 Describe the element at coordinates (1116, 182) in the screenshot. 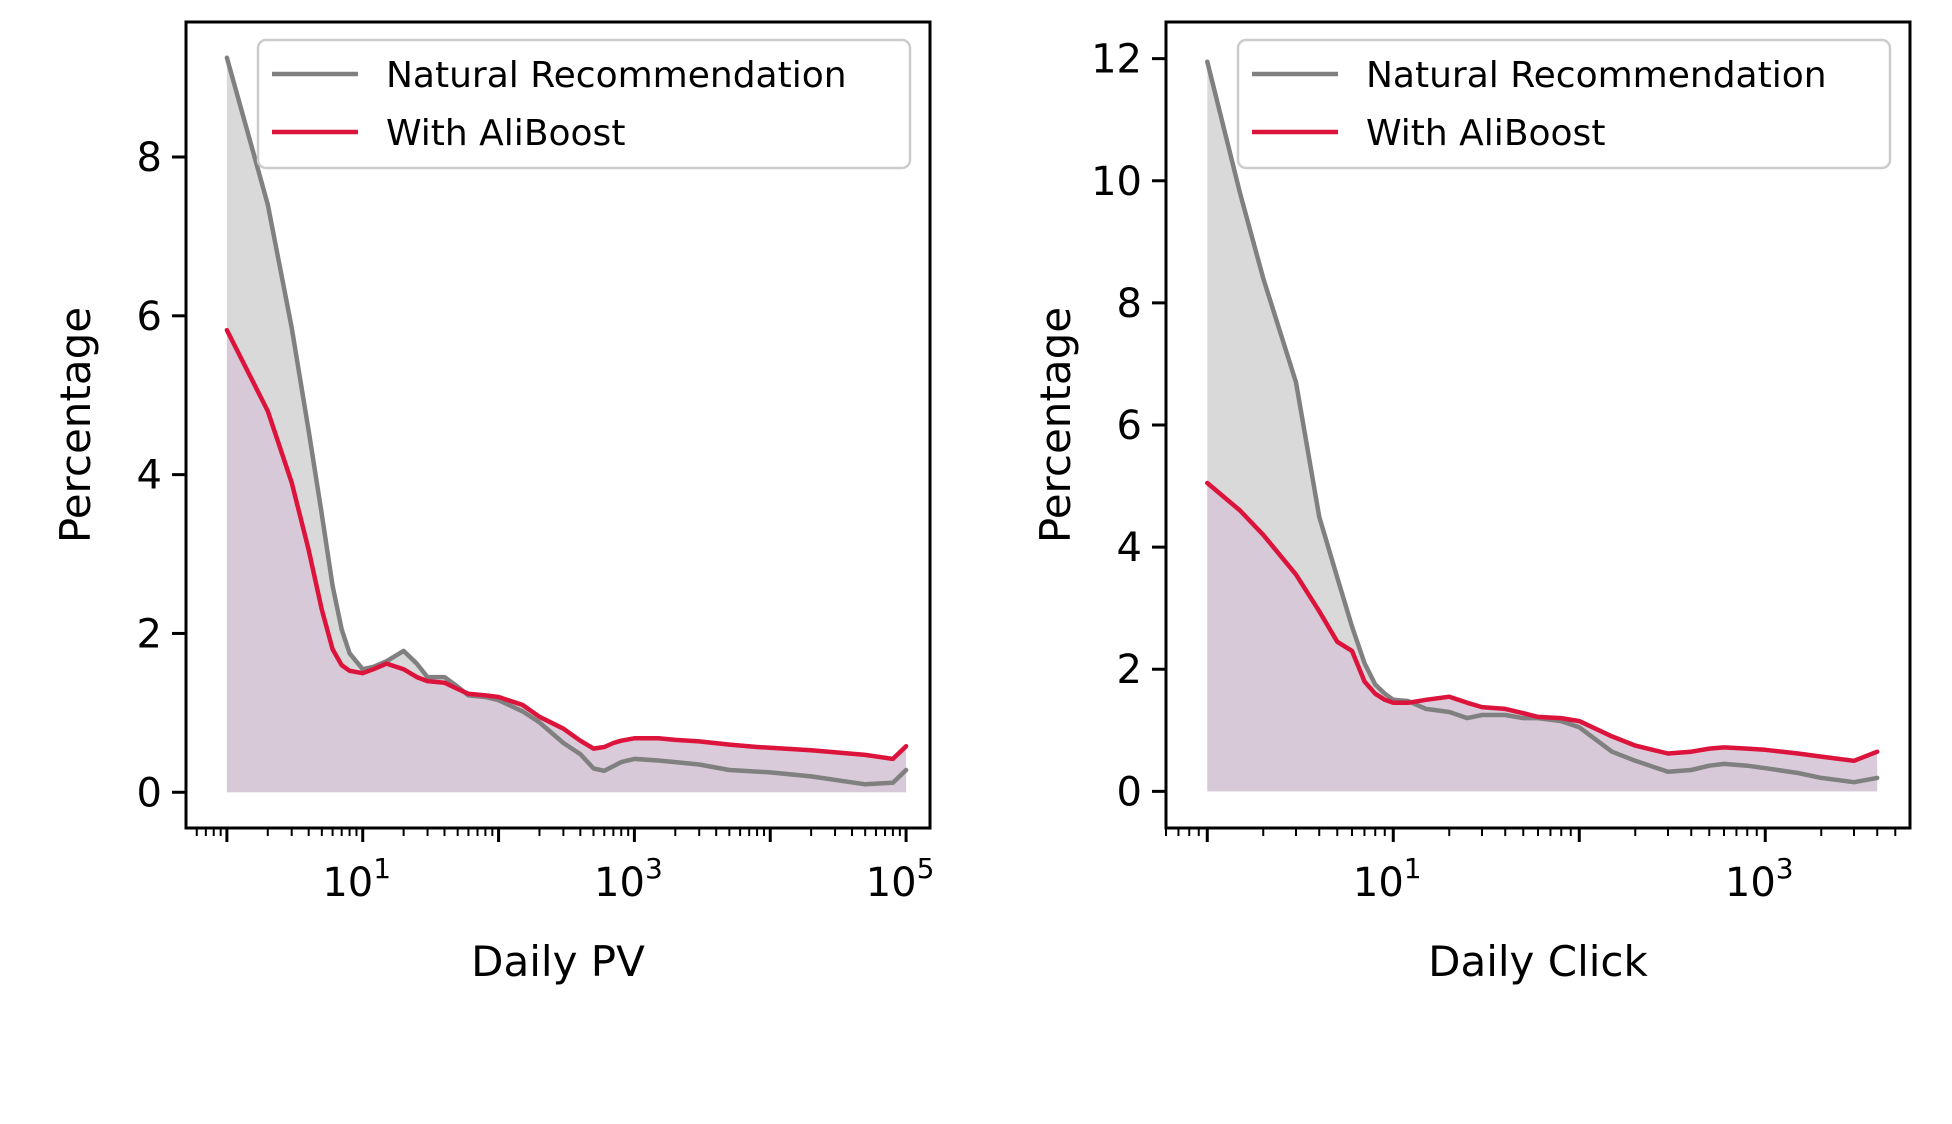

I see `y-tick-label: 10` at that location.